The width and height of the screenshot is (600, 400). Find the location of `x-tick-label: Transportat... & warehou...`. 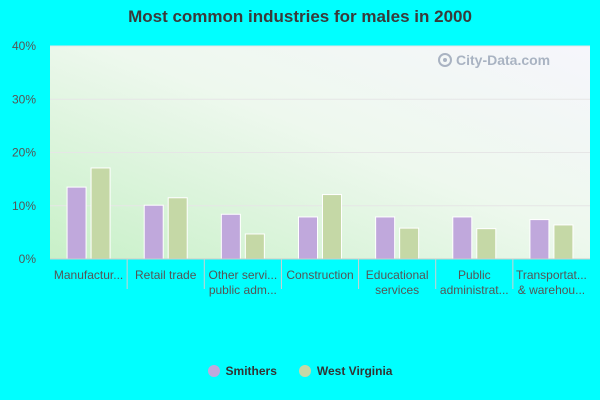

x-tick-label: Transportat... & warehou... is located at coordinates (551, 282).